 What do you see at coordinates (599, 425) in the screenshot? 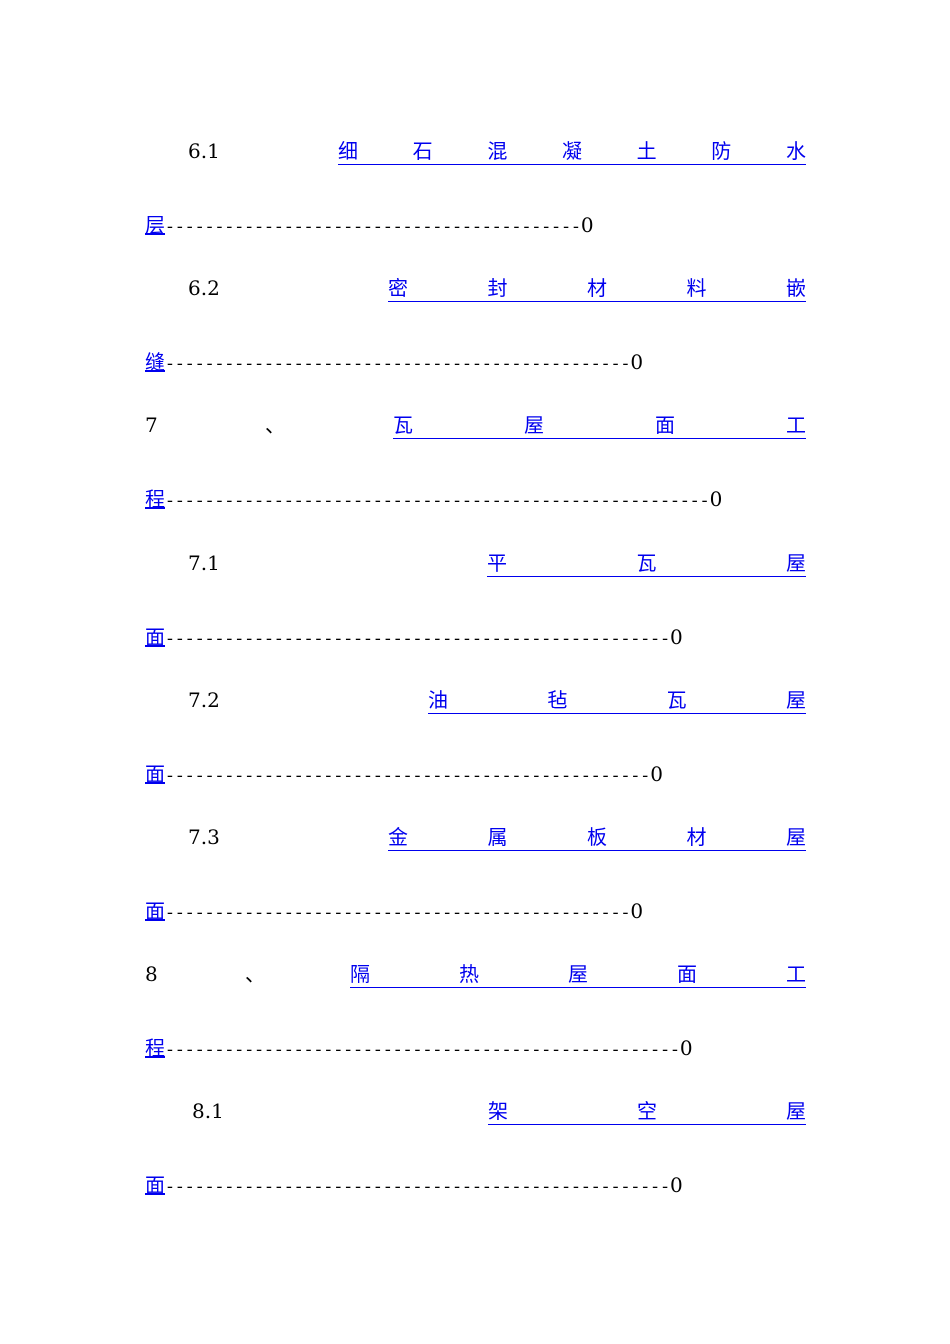
I see `entry-title: 瓦屋面工` at bounding box center [599, 425].